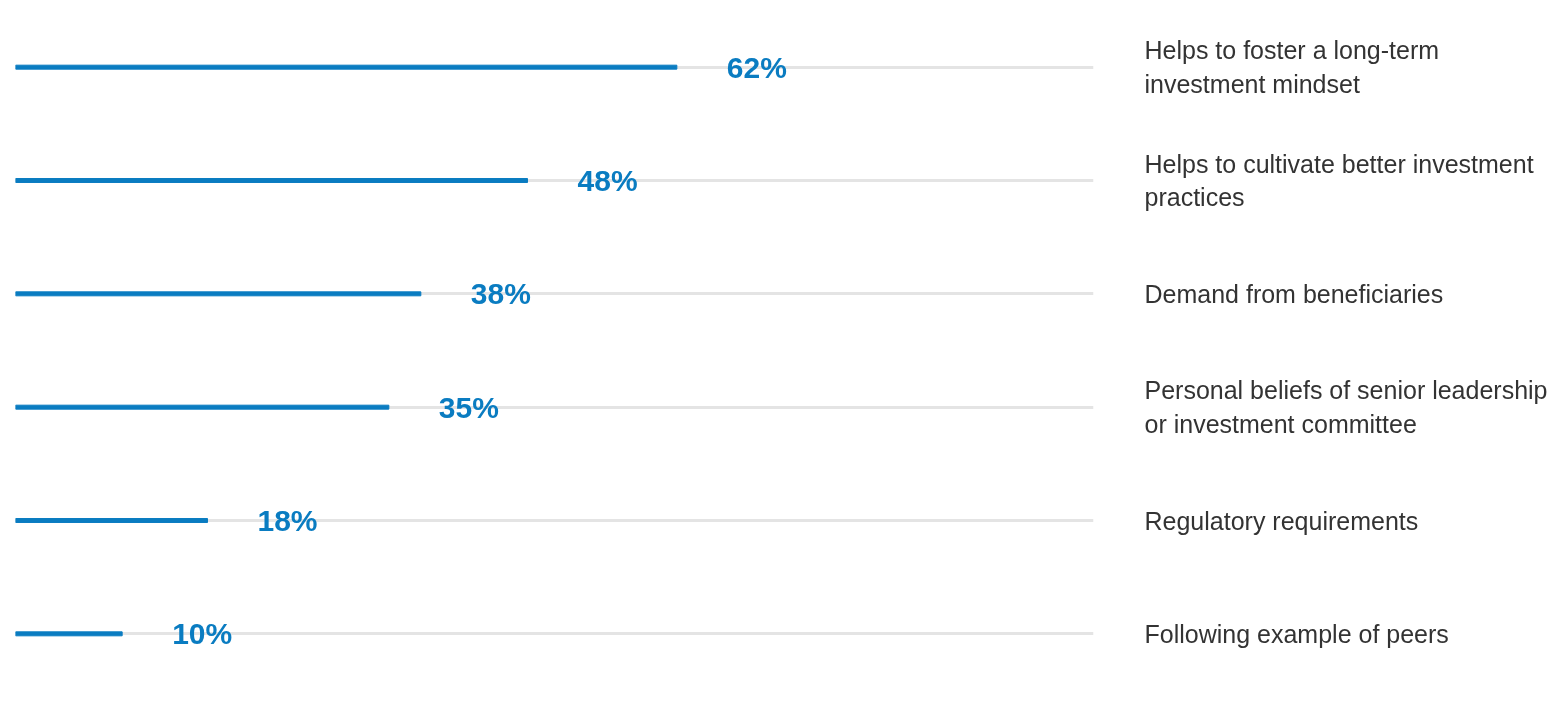 The image size is (1560, 709). I want to click on data-label: 18%, so click(287, 520).